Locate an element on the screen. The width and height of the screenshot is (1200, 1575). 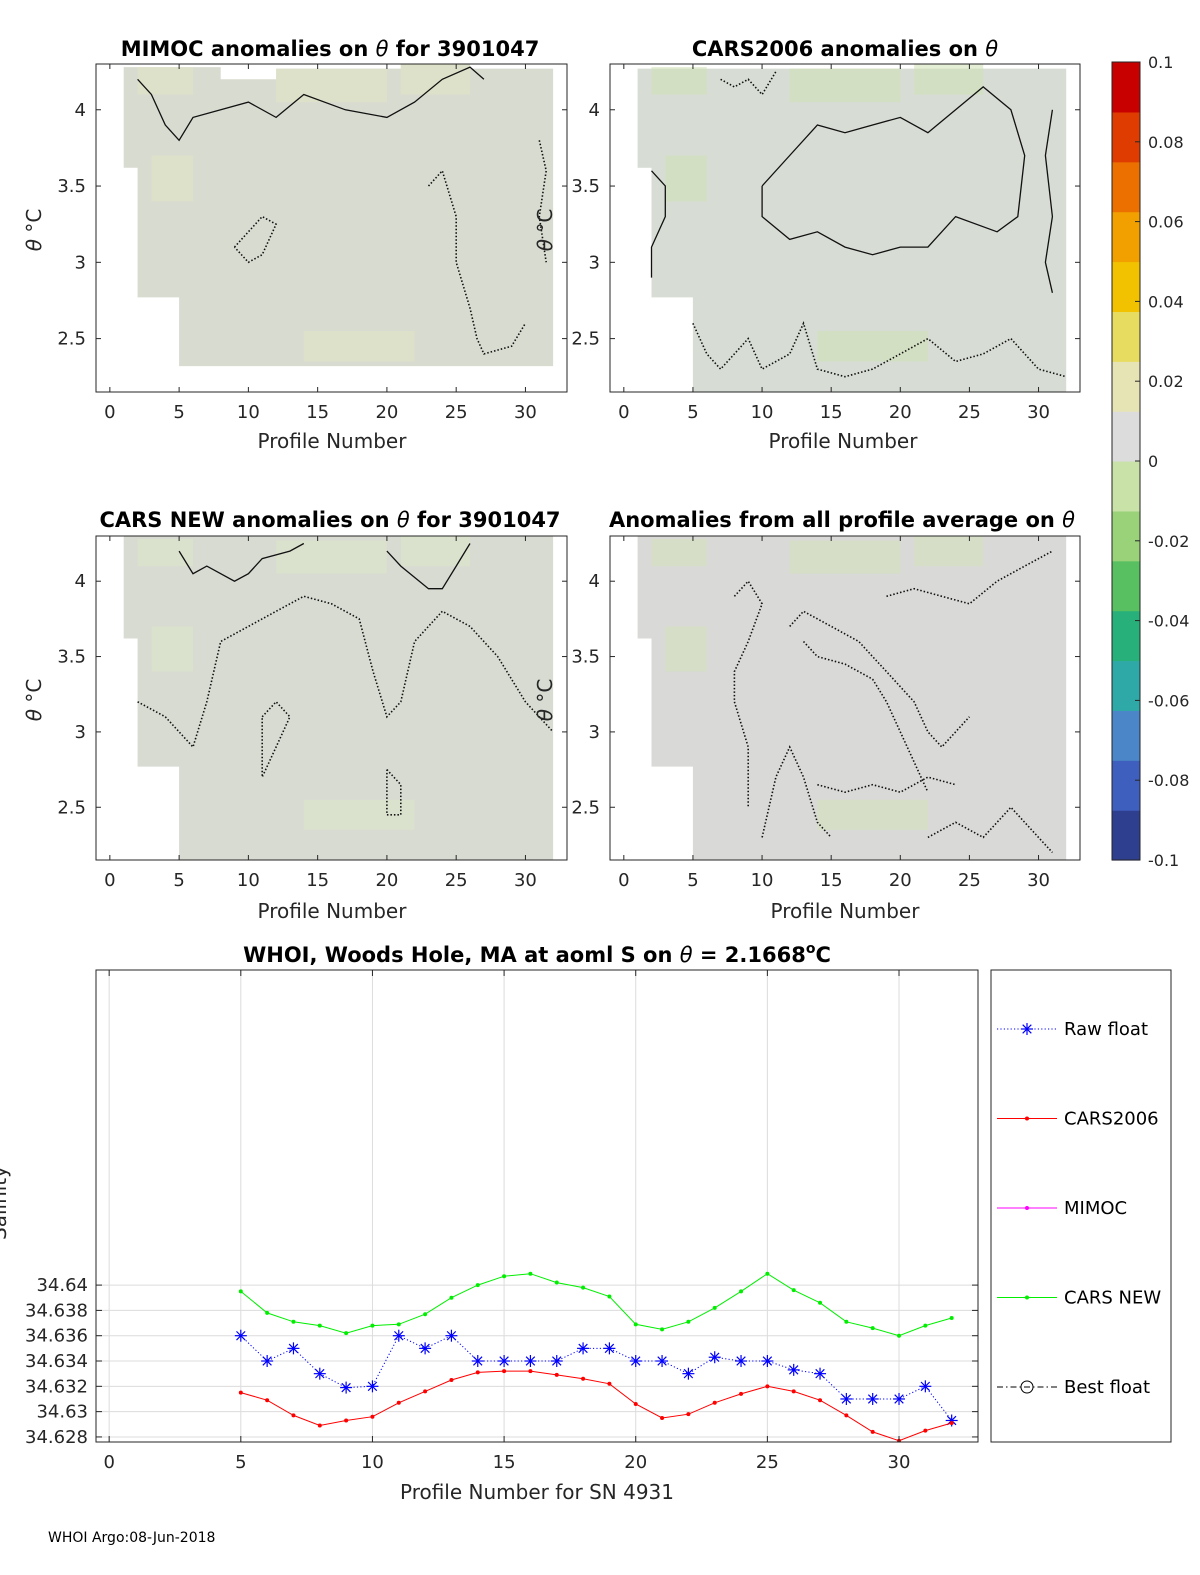
legend-label: Raw float is located at coordinates (1106, 1029).